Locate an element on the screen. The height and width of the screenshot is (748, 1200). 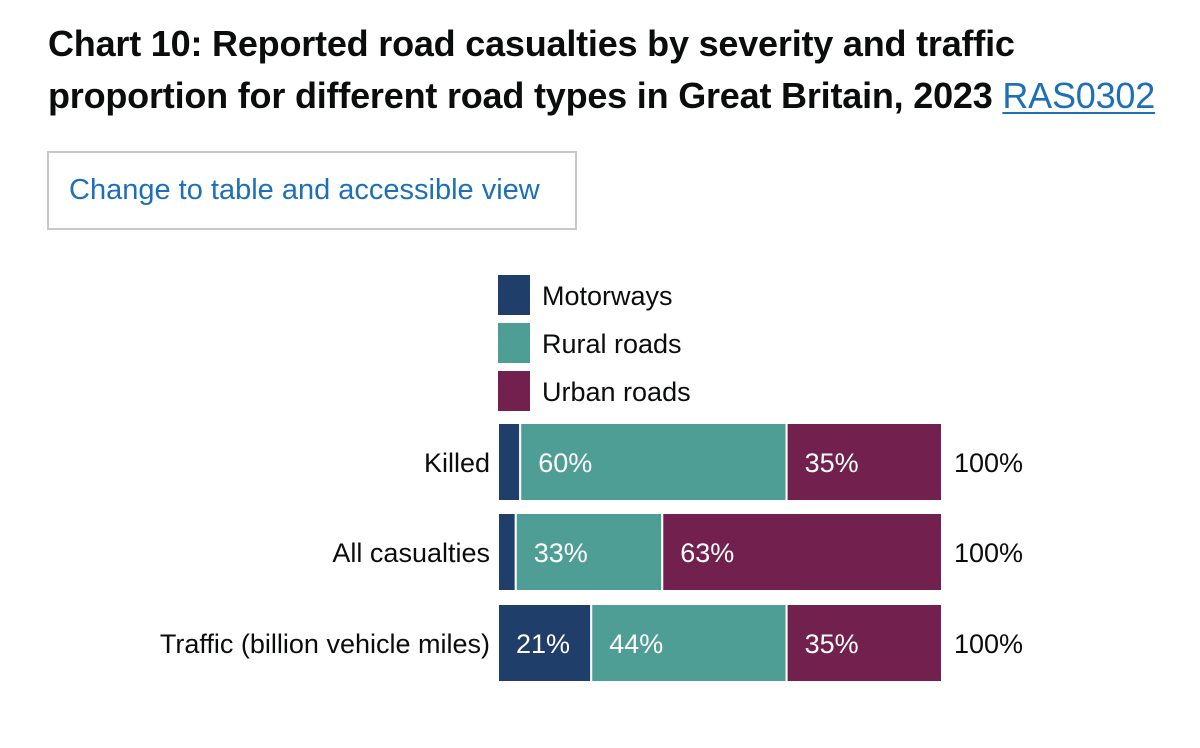
ras0302-link: RAS0302 is located at coordinates (1079, 95).